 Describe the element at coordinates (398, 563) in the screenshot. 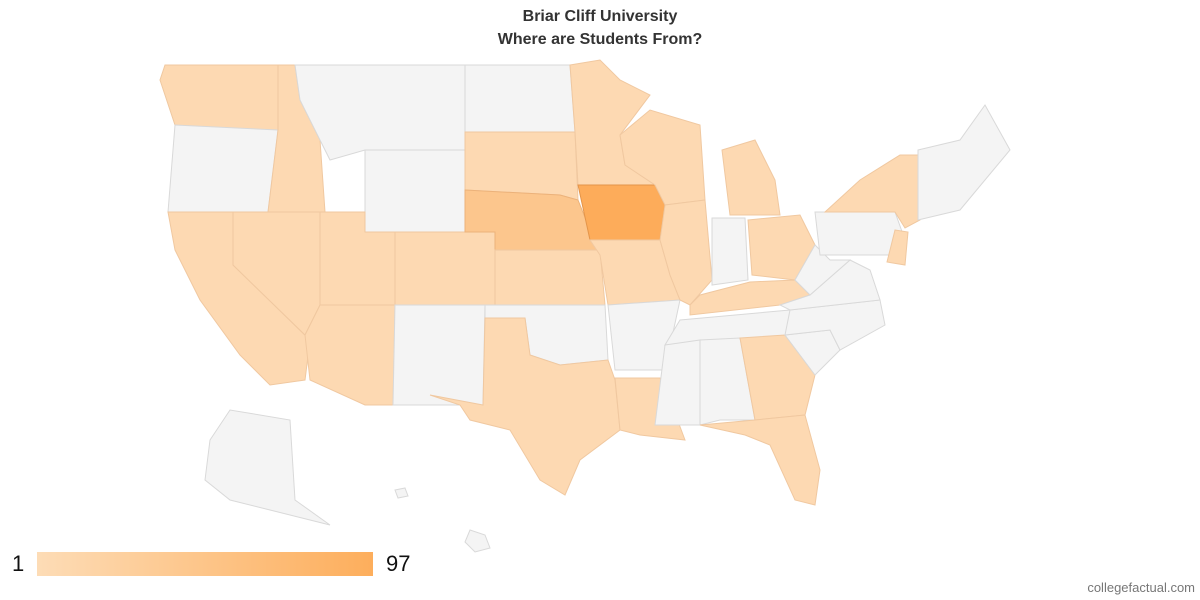

I see `legend-max: 97` at that location.